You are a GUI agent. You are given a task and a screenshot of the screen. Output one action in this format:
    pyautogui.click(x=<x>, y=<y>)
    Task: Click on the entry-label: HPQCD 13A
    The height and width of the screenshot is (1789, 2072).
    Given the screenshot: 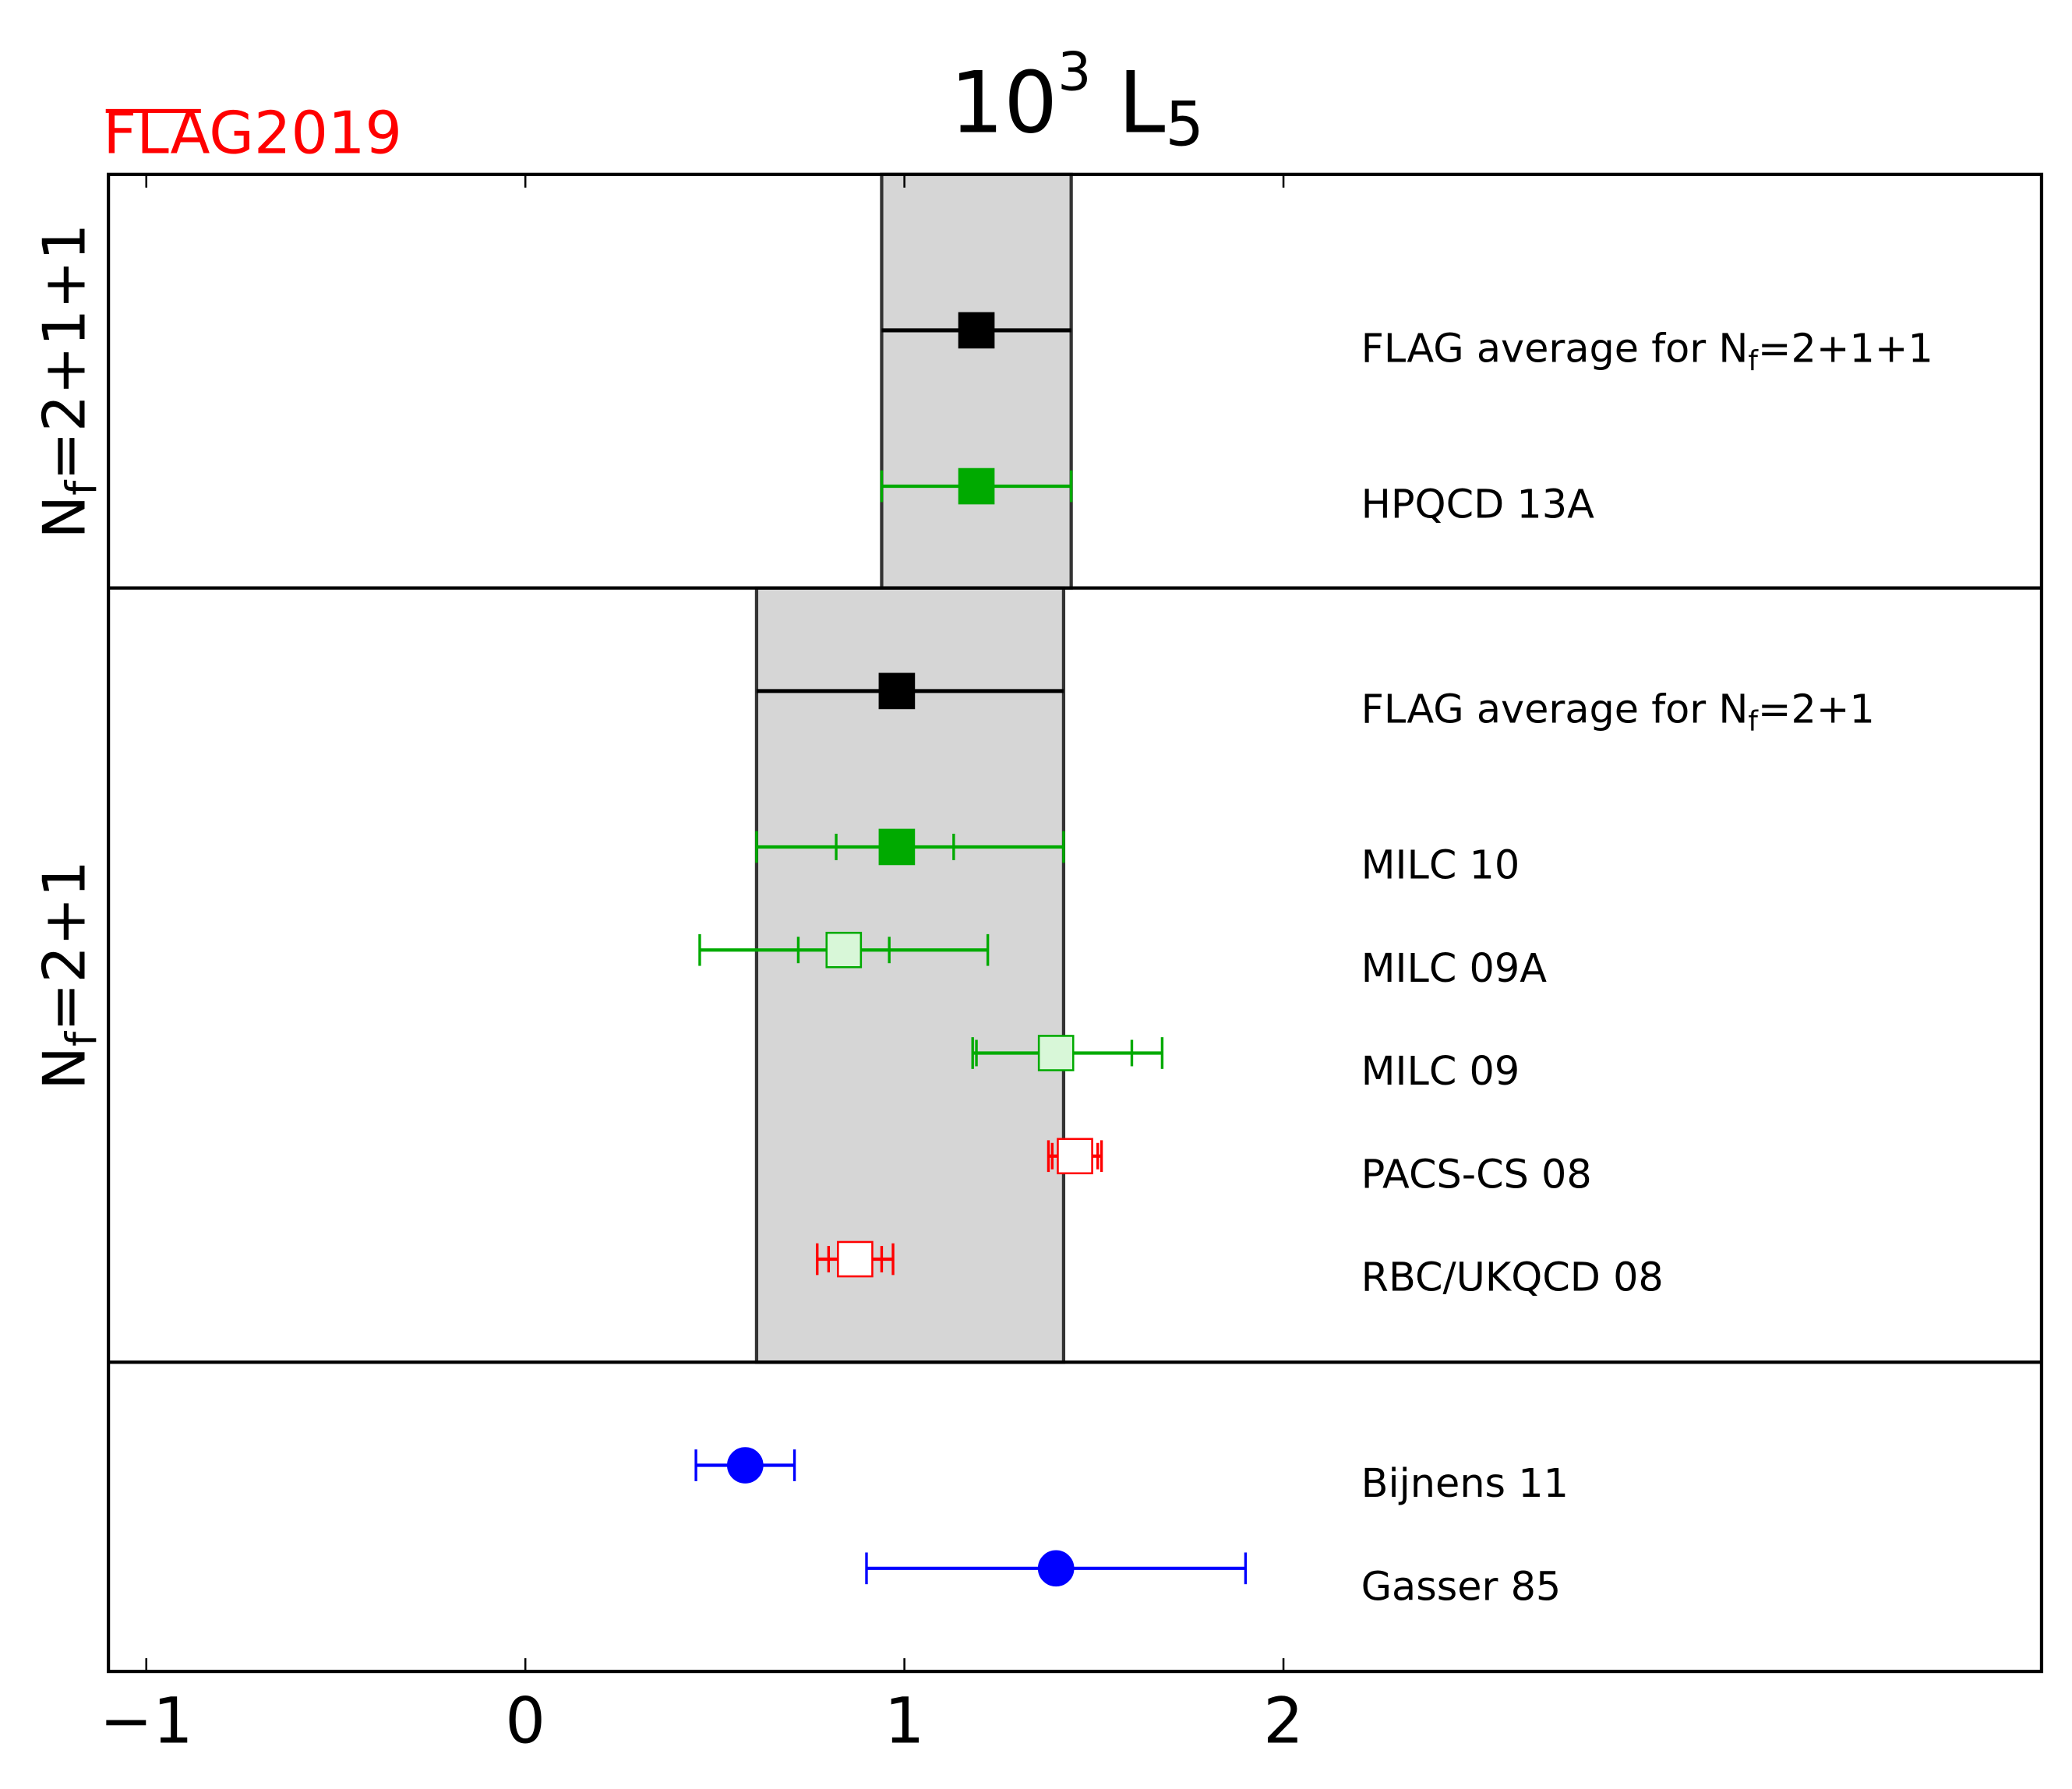 What is the action you would take?
    pyautogui.click(x=1478, y=505)
    